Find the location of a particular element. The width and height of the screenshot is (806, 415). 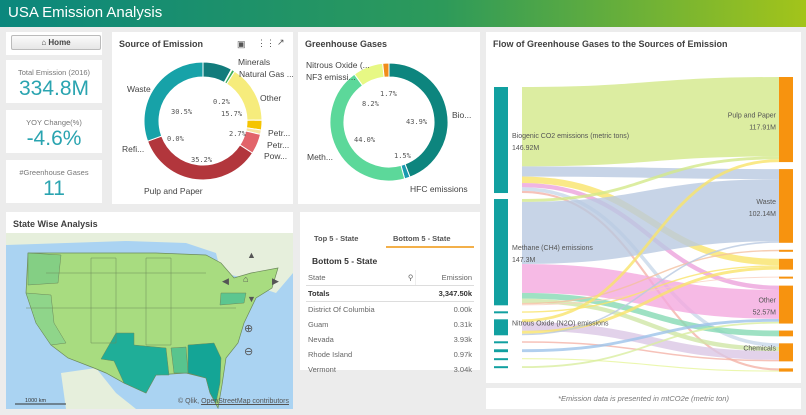

osm-link: OpenStreetMap contributors is located at coordinates (245, 401).